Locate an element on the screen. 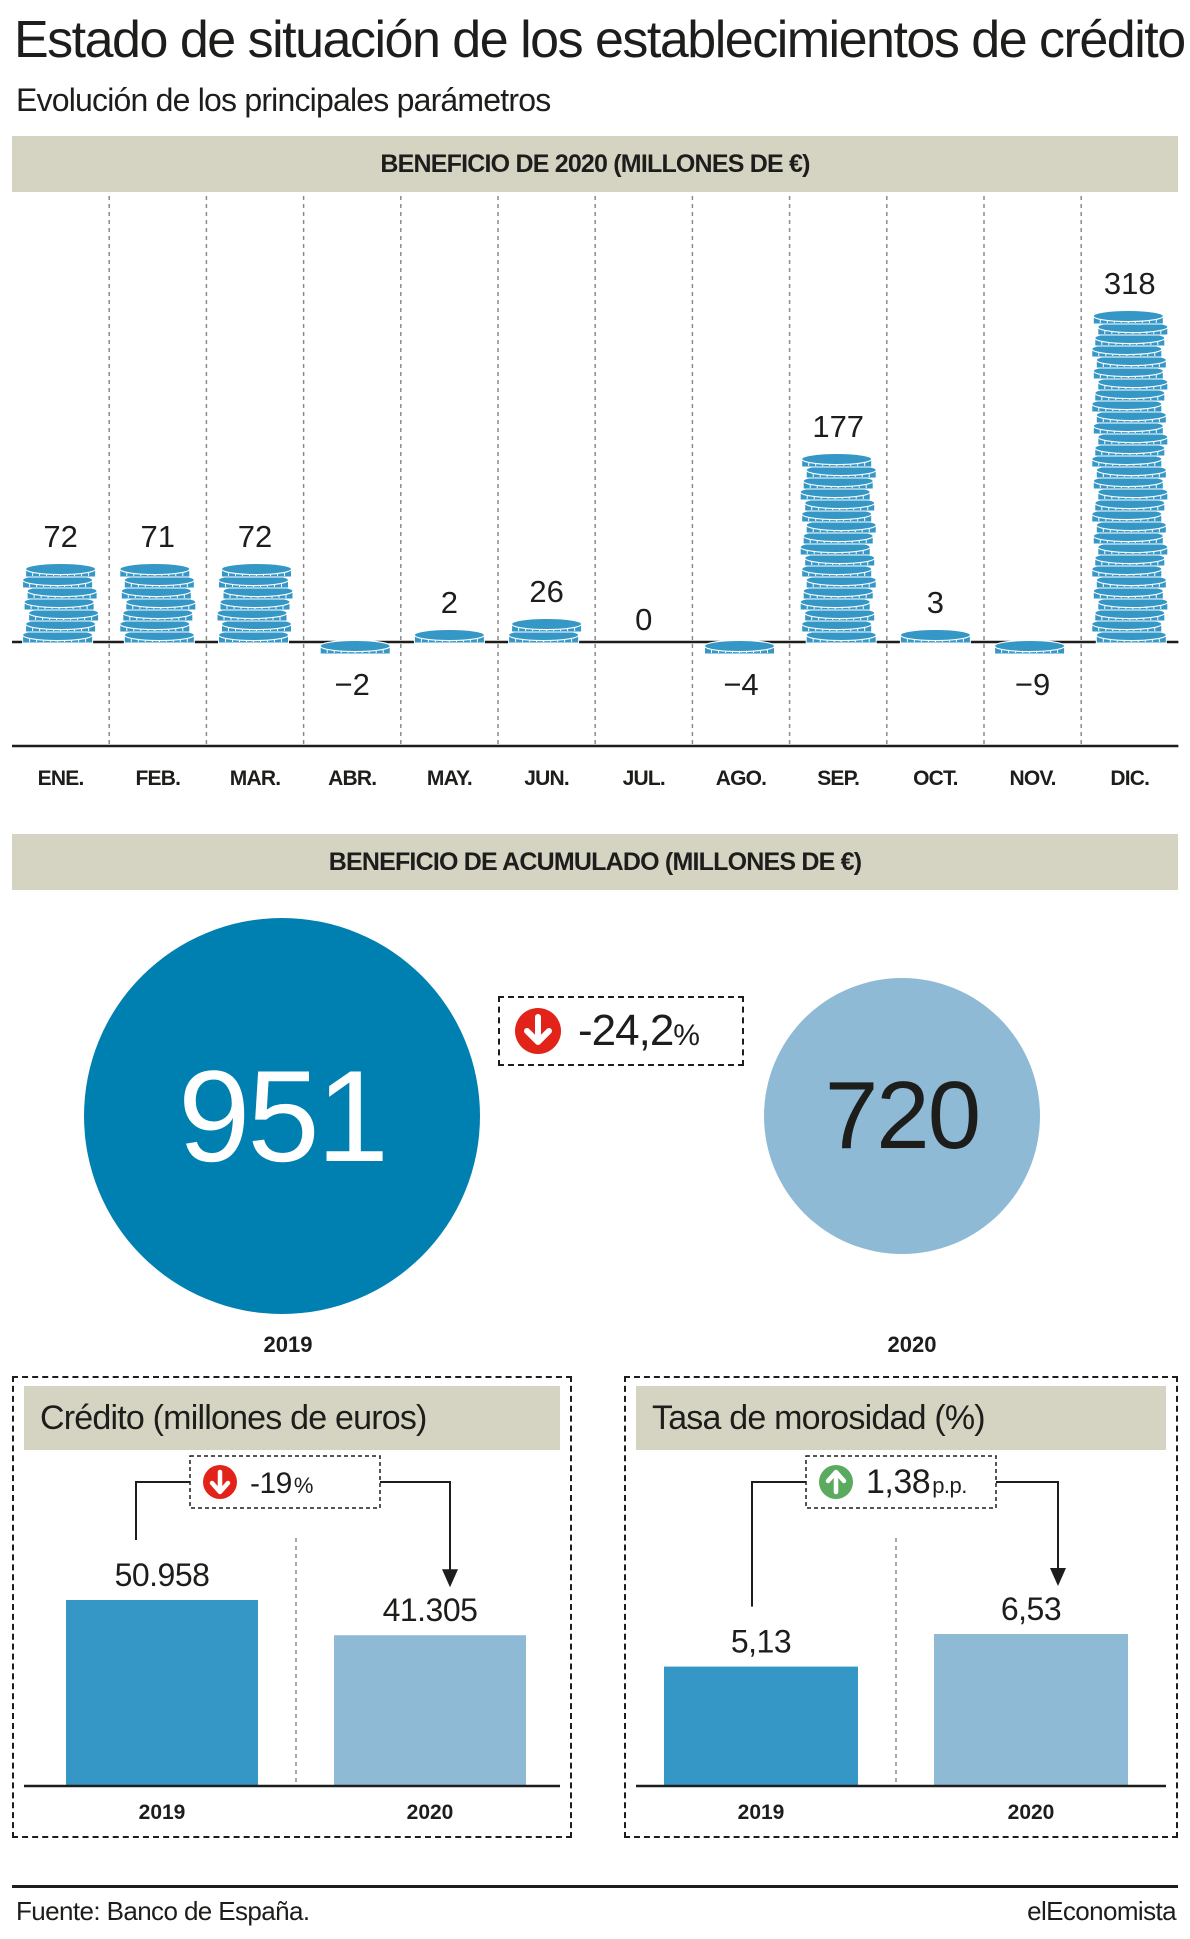 Image resolution: width=1190 pixels, height=1939 pixels. accumulated-change-box: -24,2% is located at coordinates (621, 1031).